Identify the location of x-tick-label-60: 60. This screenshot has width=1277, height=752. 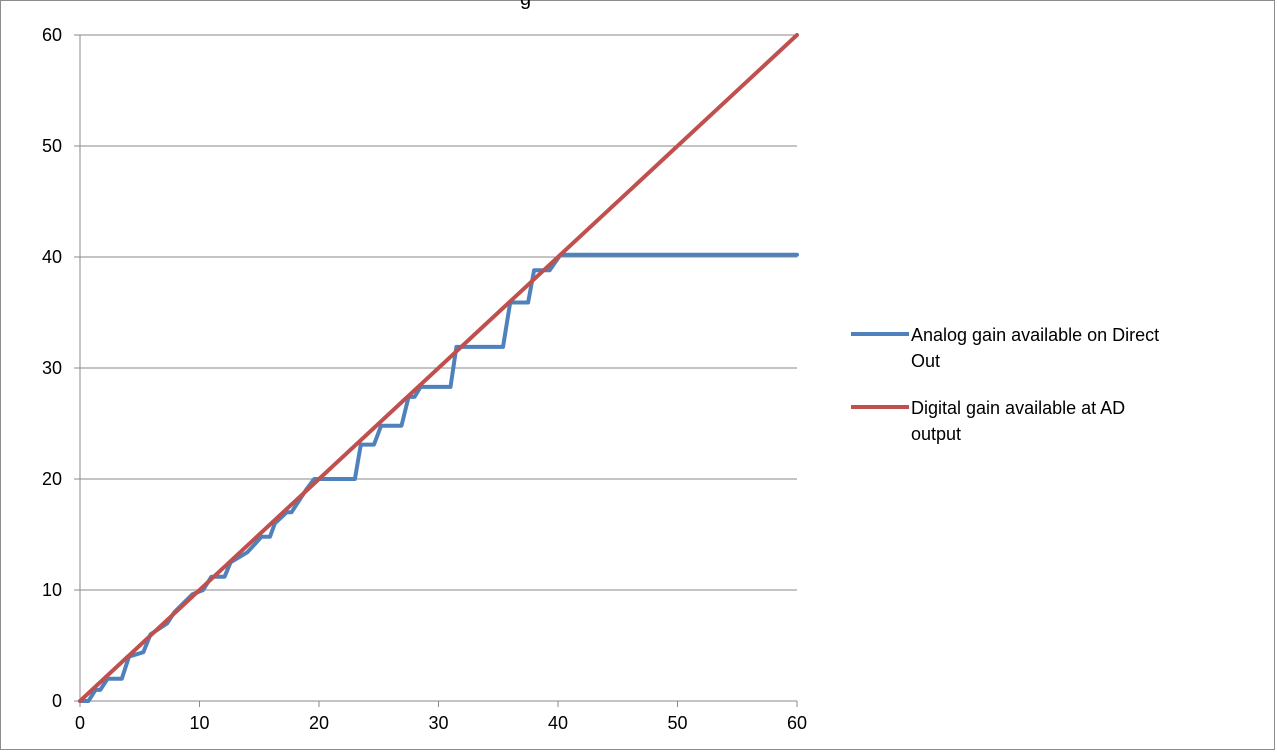
(797, 723).